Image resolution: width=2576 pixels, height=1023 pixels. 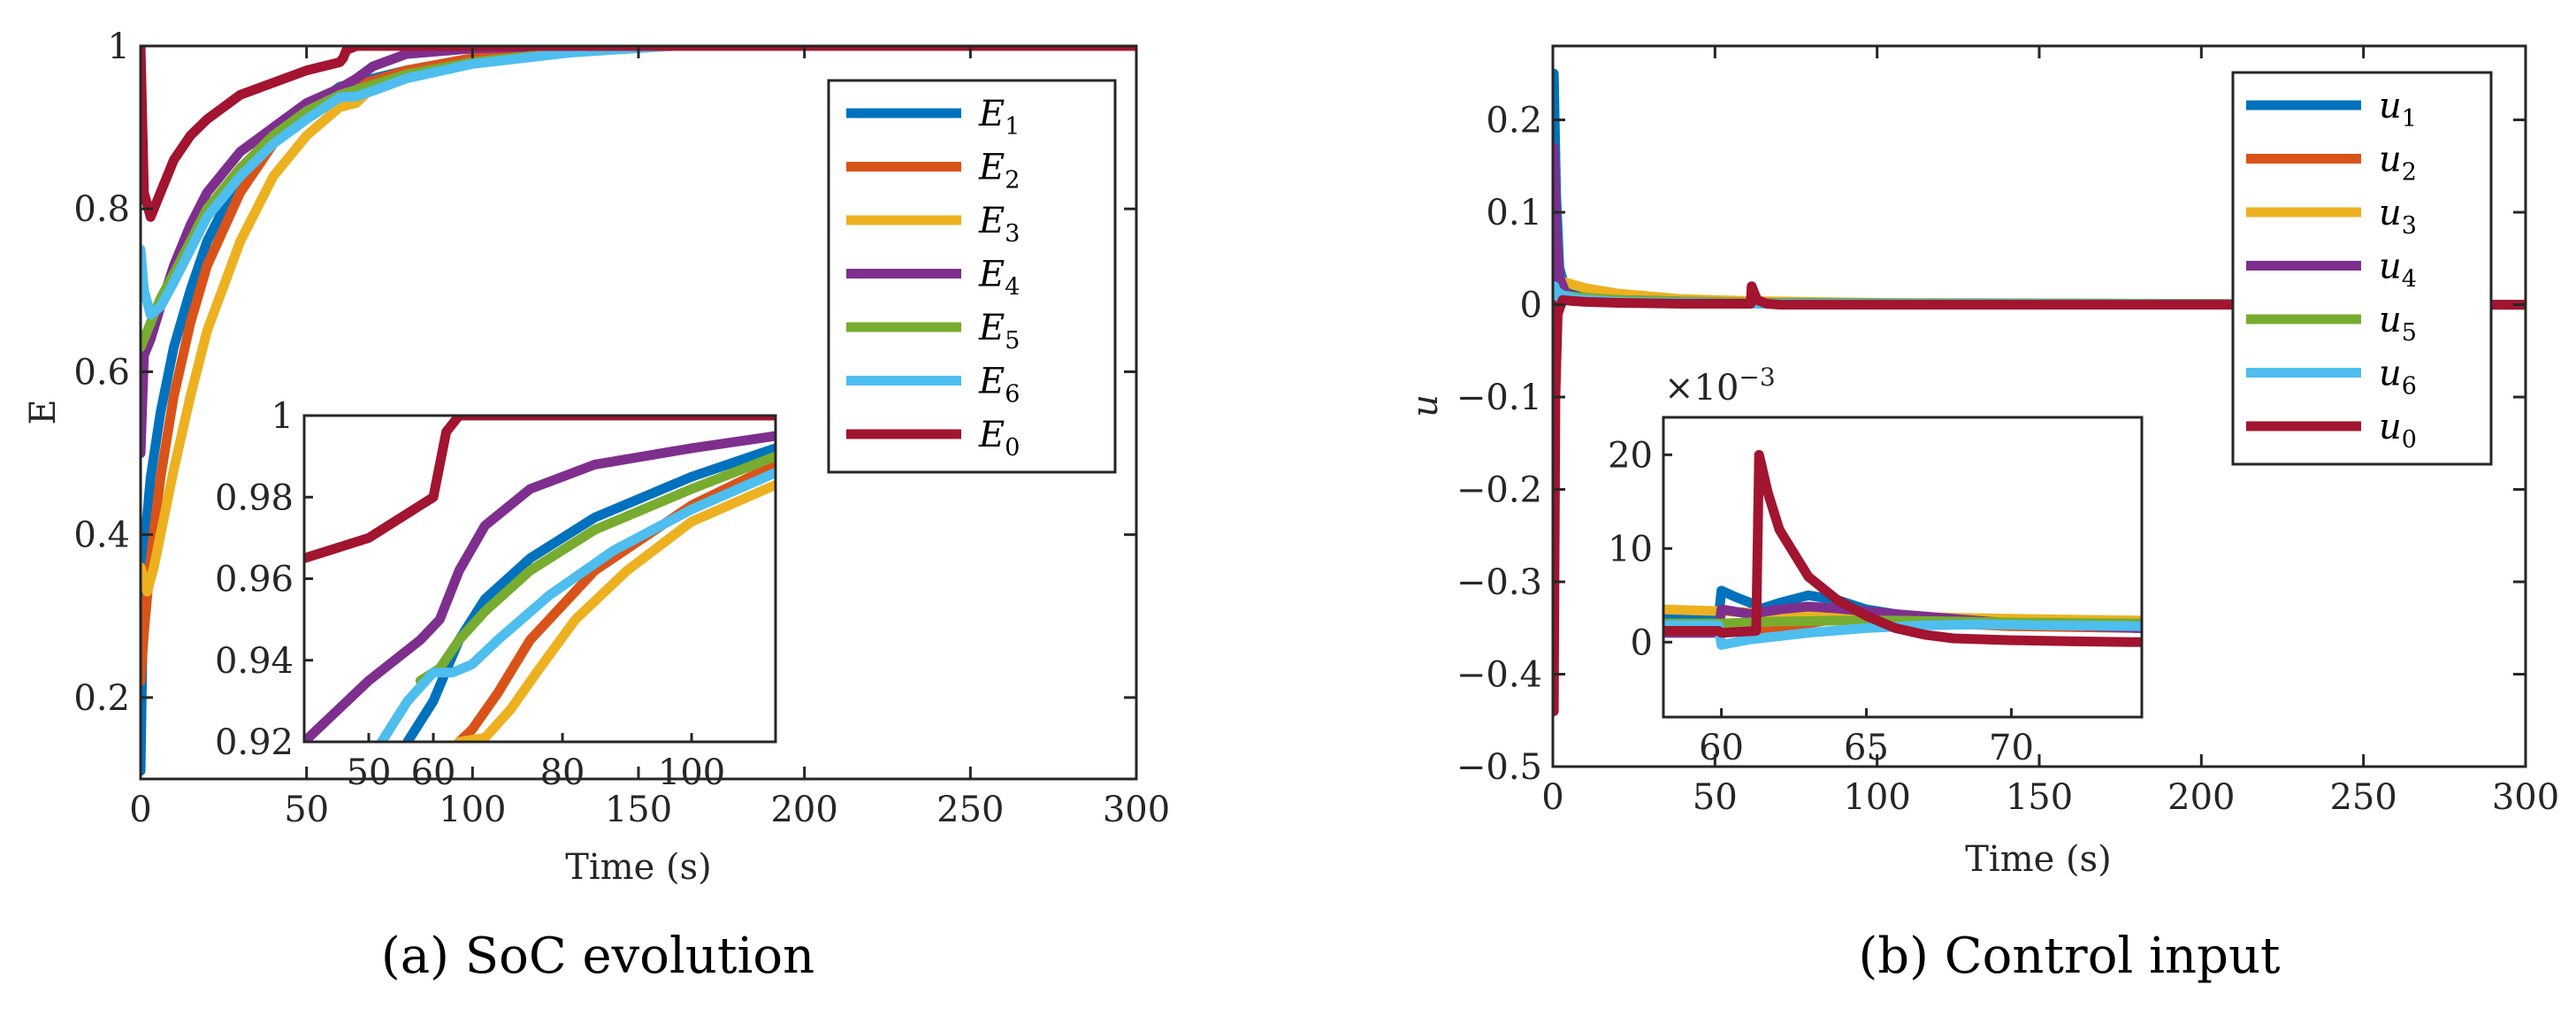 What do you see at coordinates (2069, 957) in the screenshot?
I see `panel-b-caption: (b) Control input` at bounding box center [2069, 957].